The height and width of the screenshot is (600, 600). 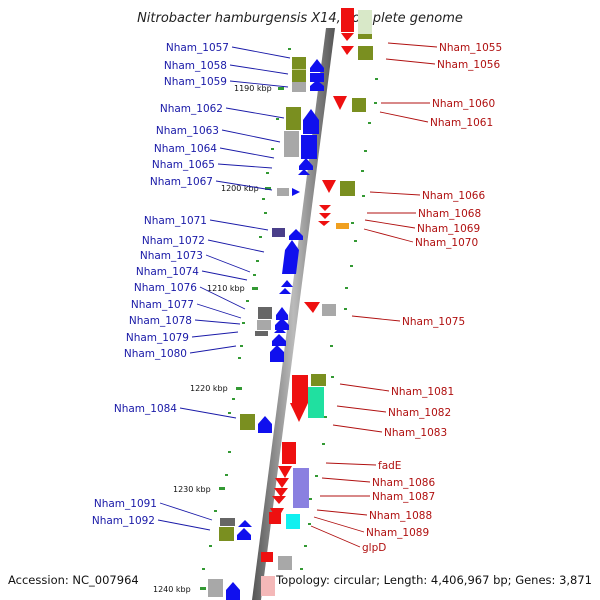 What do you see at coordinates (403, 497) in the screenshot?
I see `gene-label: Nham_1087` at bounding box center [403, 497].